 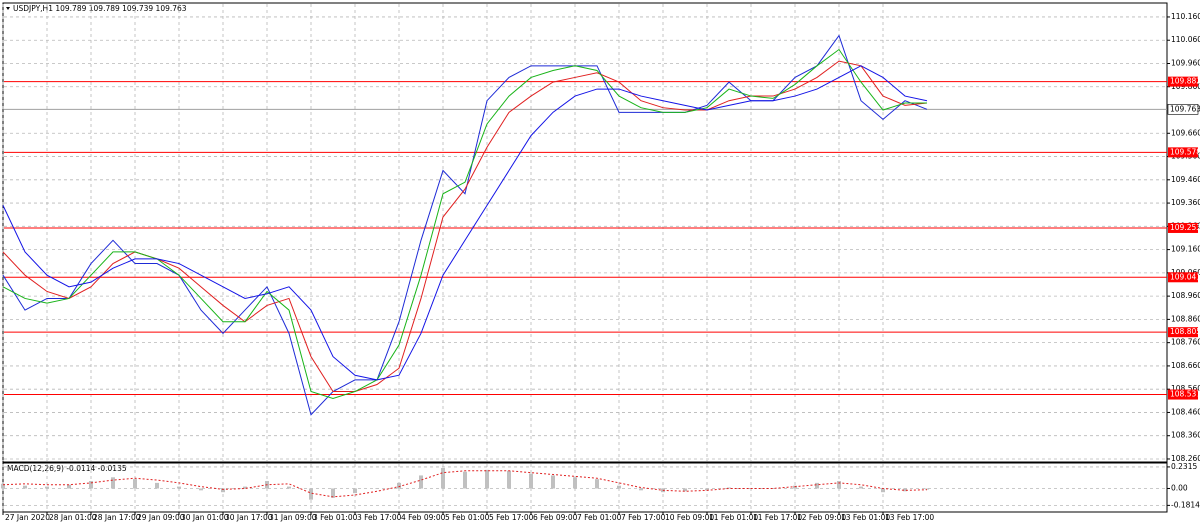 What do you see at coordinates (1185, 342) in the screenshot?
I see `y-tick-label: 108.760` at bounding box center [1185, 342].